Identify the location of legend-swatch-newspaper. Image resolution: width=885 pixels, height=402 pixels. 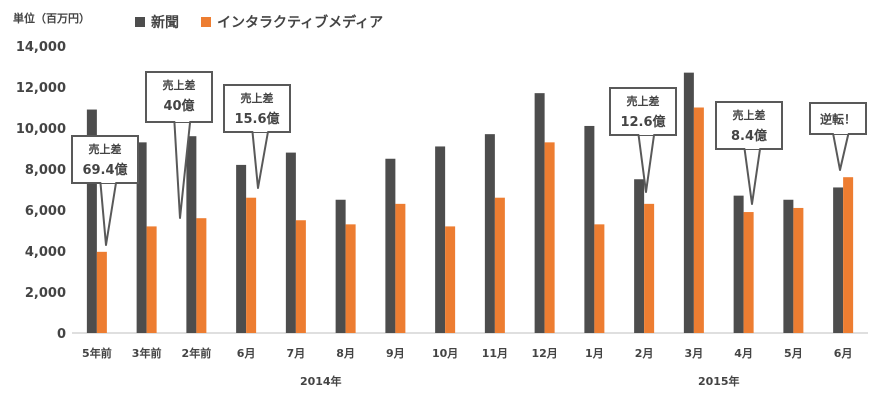
(140, 22).